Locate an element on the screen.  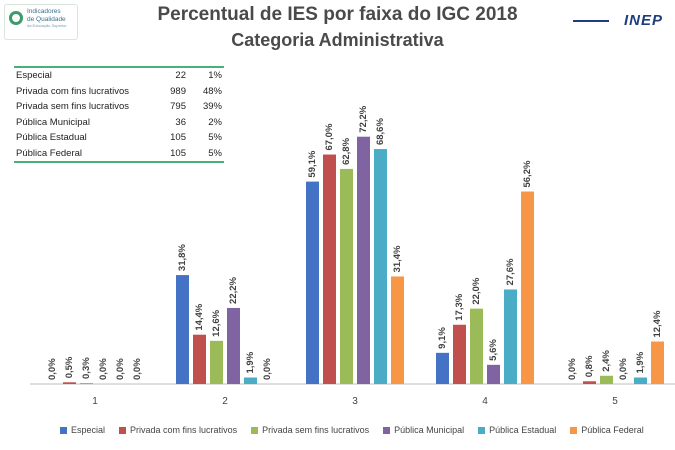
x-tick-label: 1 is located at coordinates (95, 401).